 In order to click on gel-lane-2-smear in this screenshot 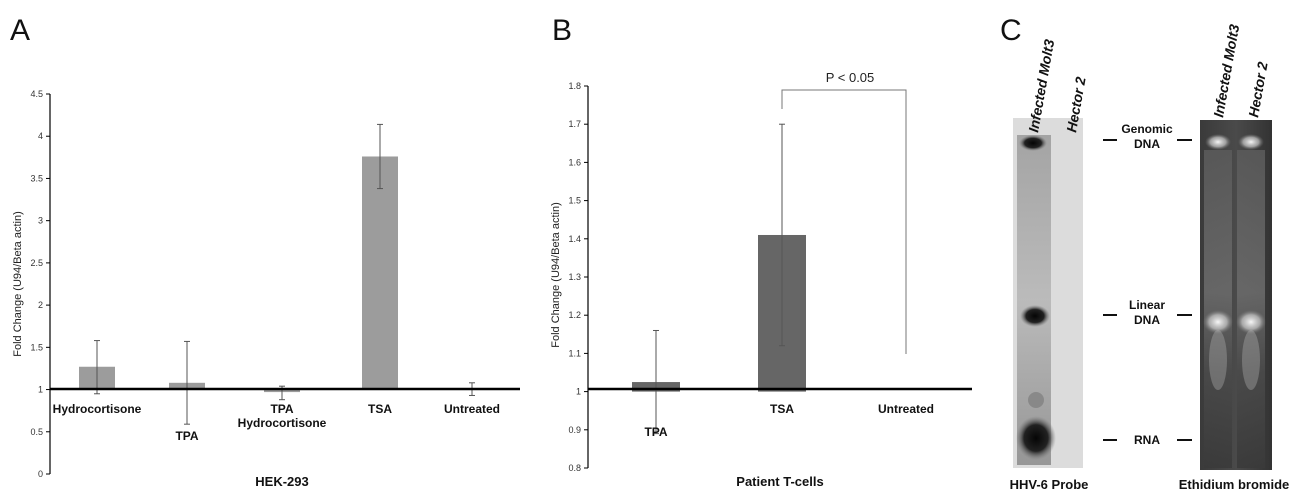, I will do `click(1251, 309)`.